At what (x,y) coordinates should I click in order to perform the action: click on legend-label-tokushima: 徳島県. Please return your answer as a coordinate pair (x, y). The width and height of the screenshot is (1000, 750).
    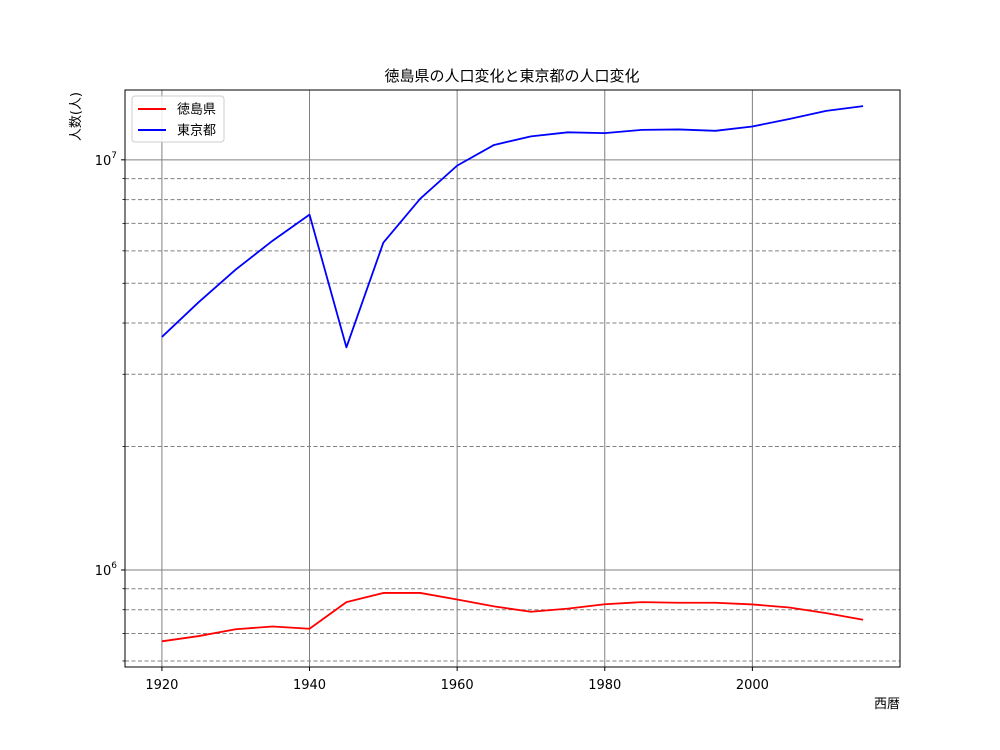
    Looking at the image, I should click on (196, 110).